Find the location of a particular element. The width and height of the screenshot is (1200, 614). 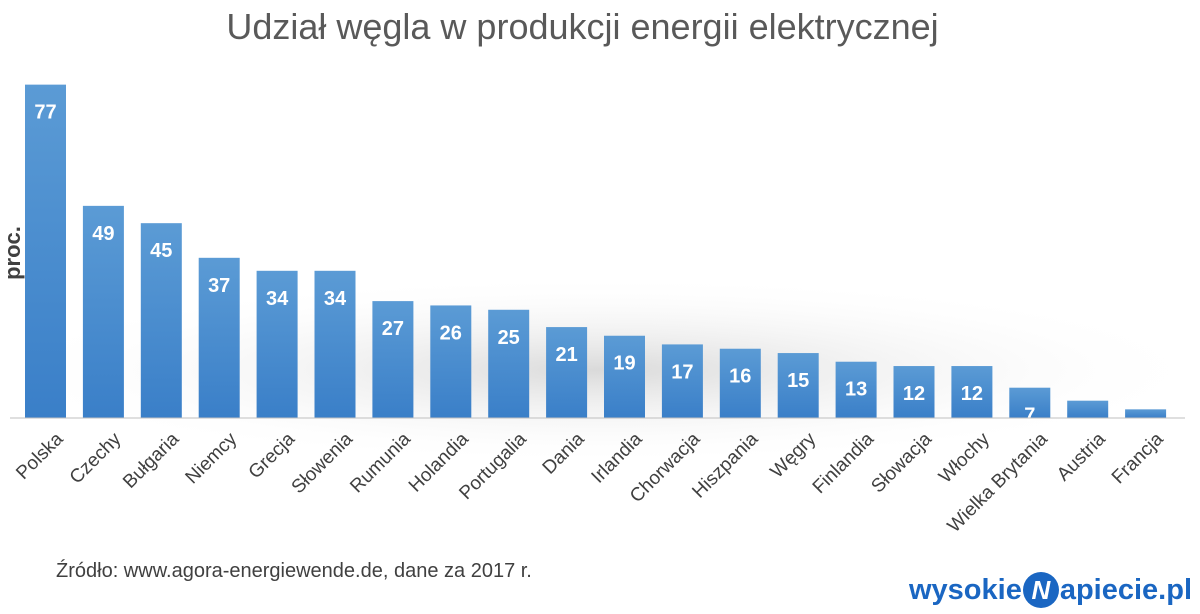

bar-value-label: 4 is located at coordinates (1088, 429).